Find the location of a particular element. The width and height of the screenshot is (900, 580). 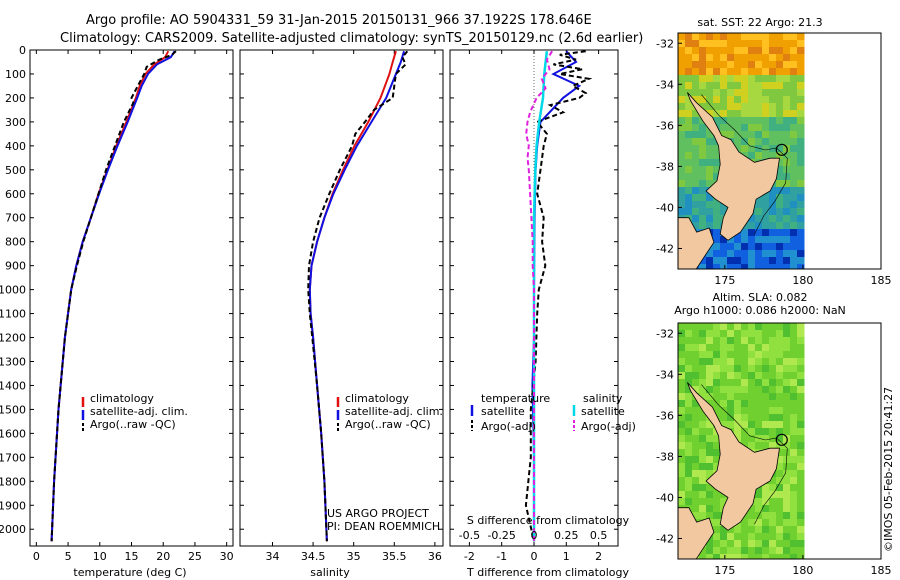

imos-timestamp: ©IMOS 05-Feb-2015 20:41:27 is located at coordinates (888, 469).